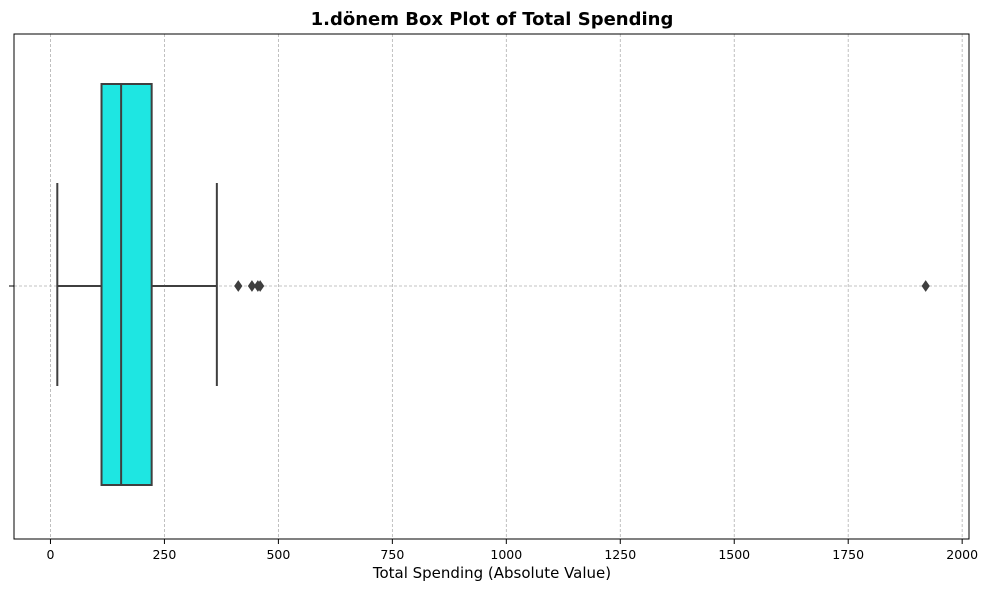 This screenshot has width=988, height=595. I want to click on box-layer, so click(137, 284).